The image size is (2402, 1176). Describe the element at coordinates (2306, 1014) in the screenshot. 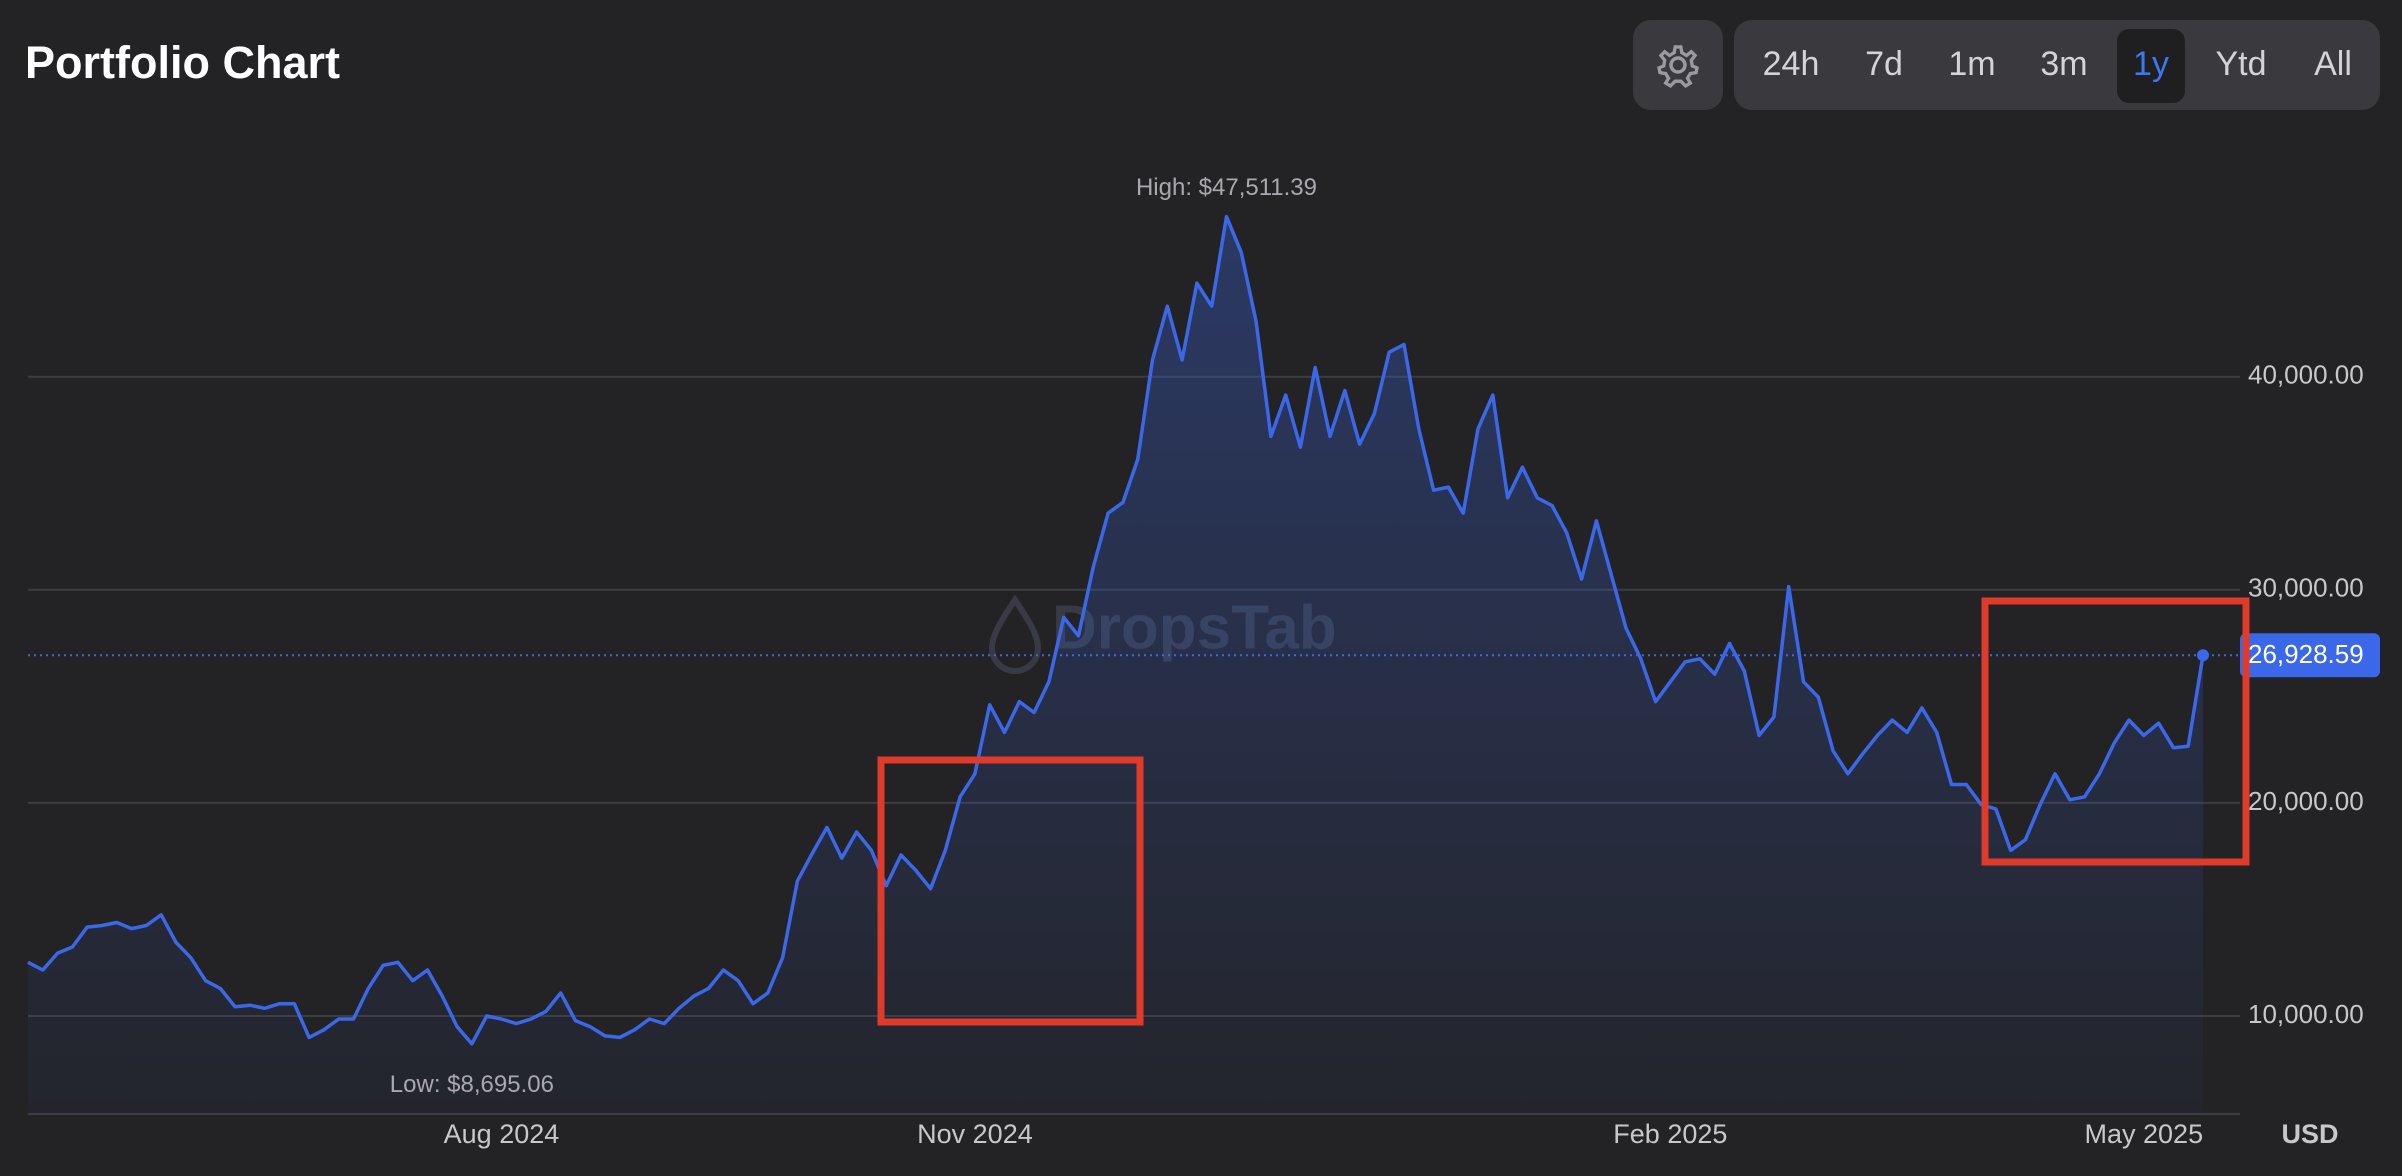

I see `y-tick-label: 10,000.00` at that location.